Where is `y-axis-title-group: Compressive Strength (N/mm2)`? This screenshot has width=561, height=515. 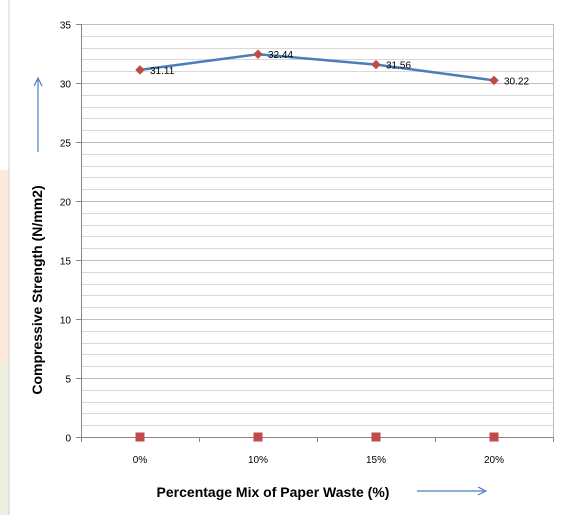 y-axis-title-group: Compressive Strength (N/mm2) is located at coordinates (37, 235).